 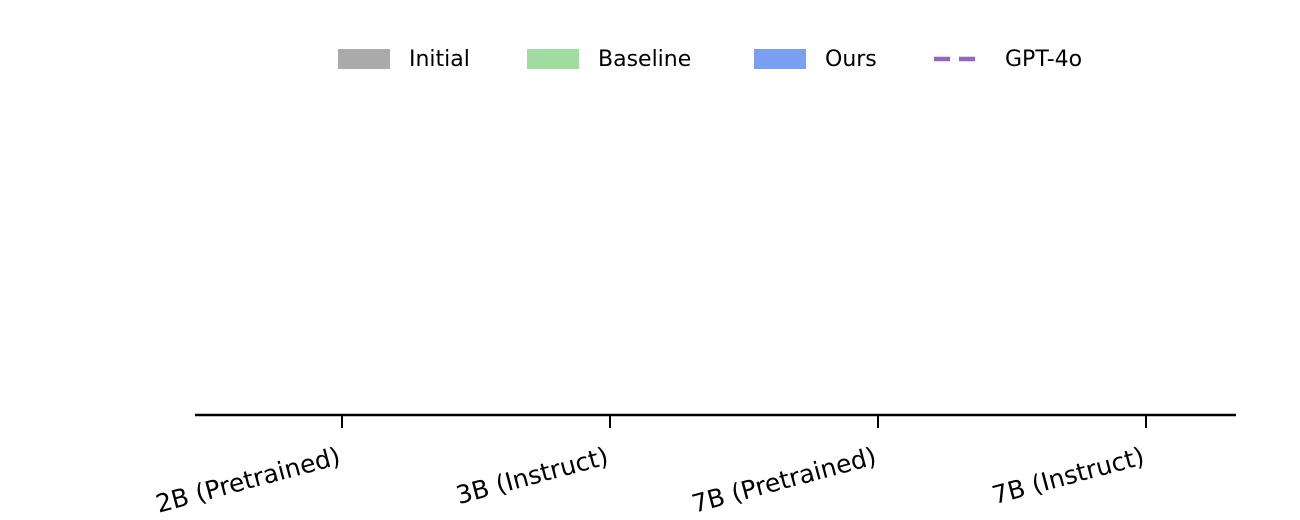 What do you see at coordinates (248, 480) in the screenshot?
I see `x-tick-label: 2B (Pretrained)` at bounding box center [248, 480].